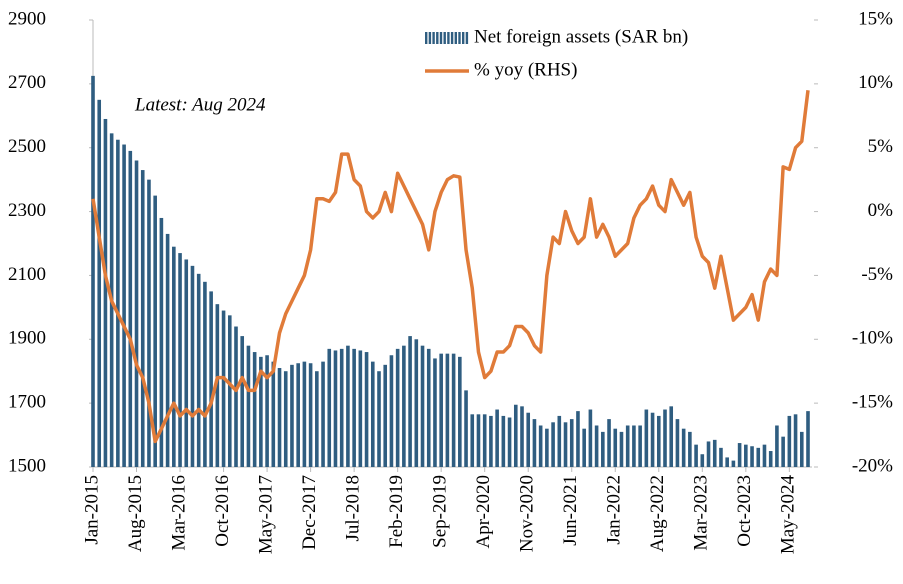 This screenshot has height=584, width=903. Describe the element at coordinates (881, 146) in the screenshot. I see `y2-tick-label: 5%` at that location.